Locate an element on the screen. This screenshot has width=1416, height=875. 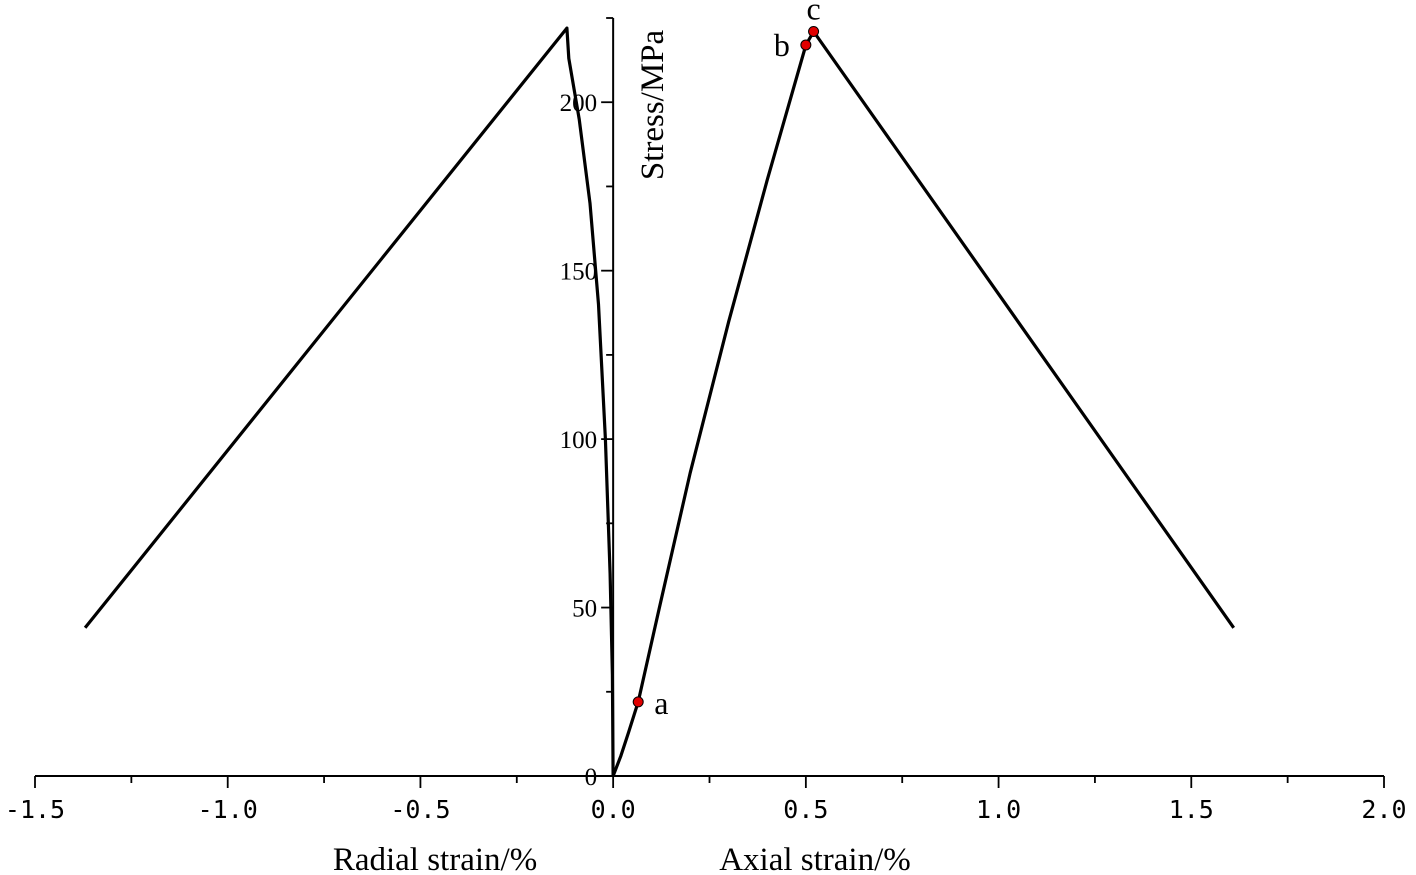
x-tick-label: -1.5 is located at coordinates (35, 809).